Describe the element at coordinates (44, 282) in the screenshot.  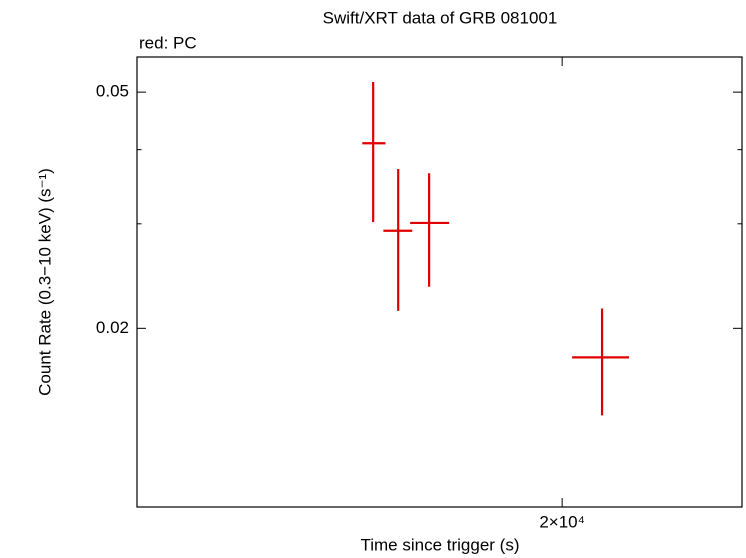
I see `y-axis-label: Count Rate (0.3−10 keV) (s⁻¹)` at that location.